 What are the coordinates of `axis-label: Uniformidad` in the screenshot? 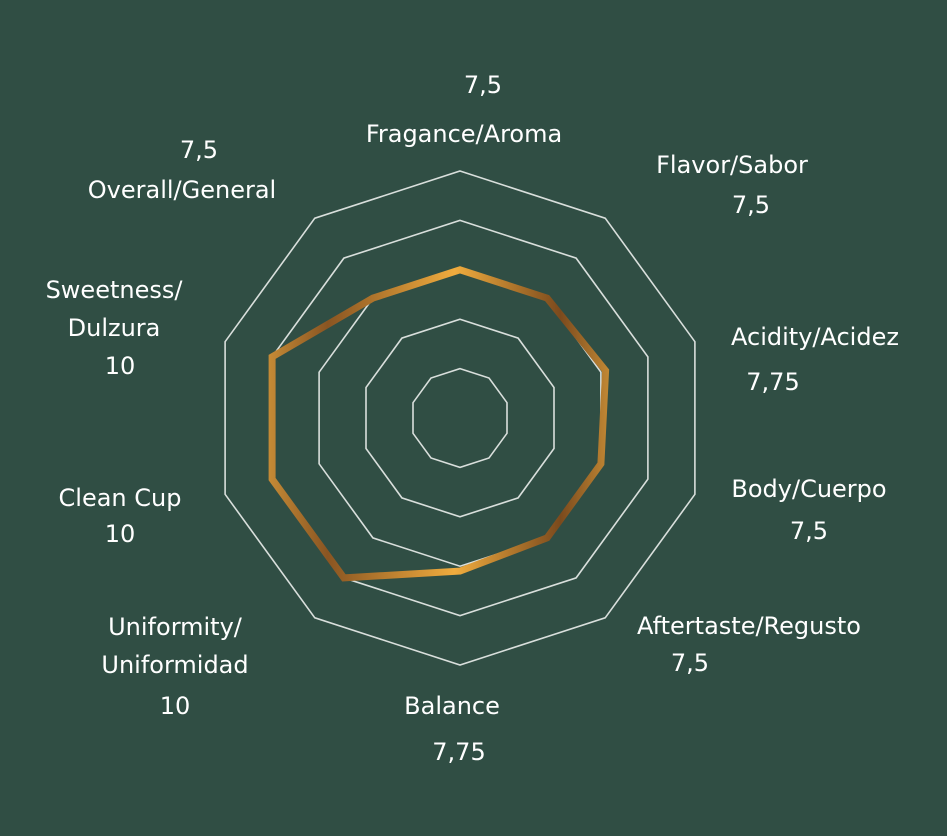 It's located at (174, 665).